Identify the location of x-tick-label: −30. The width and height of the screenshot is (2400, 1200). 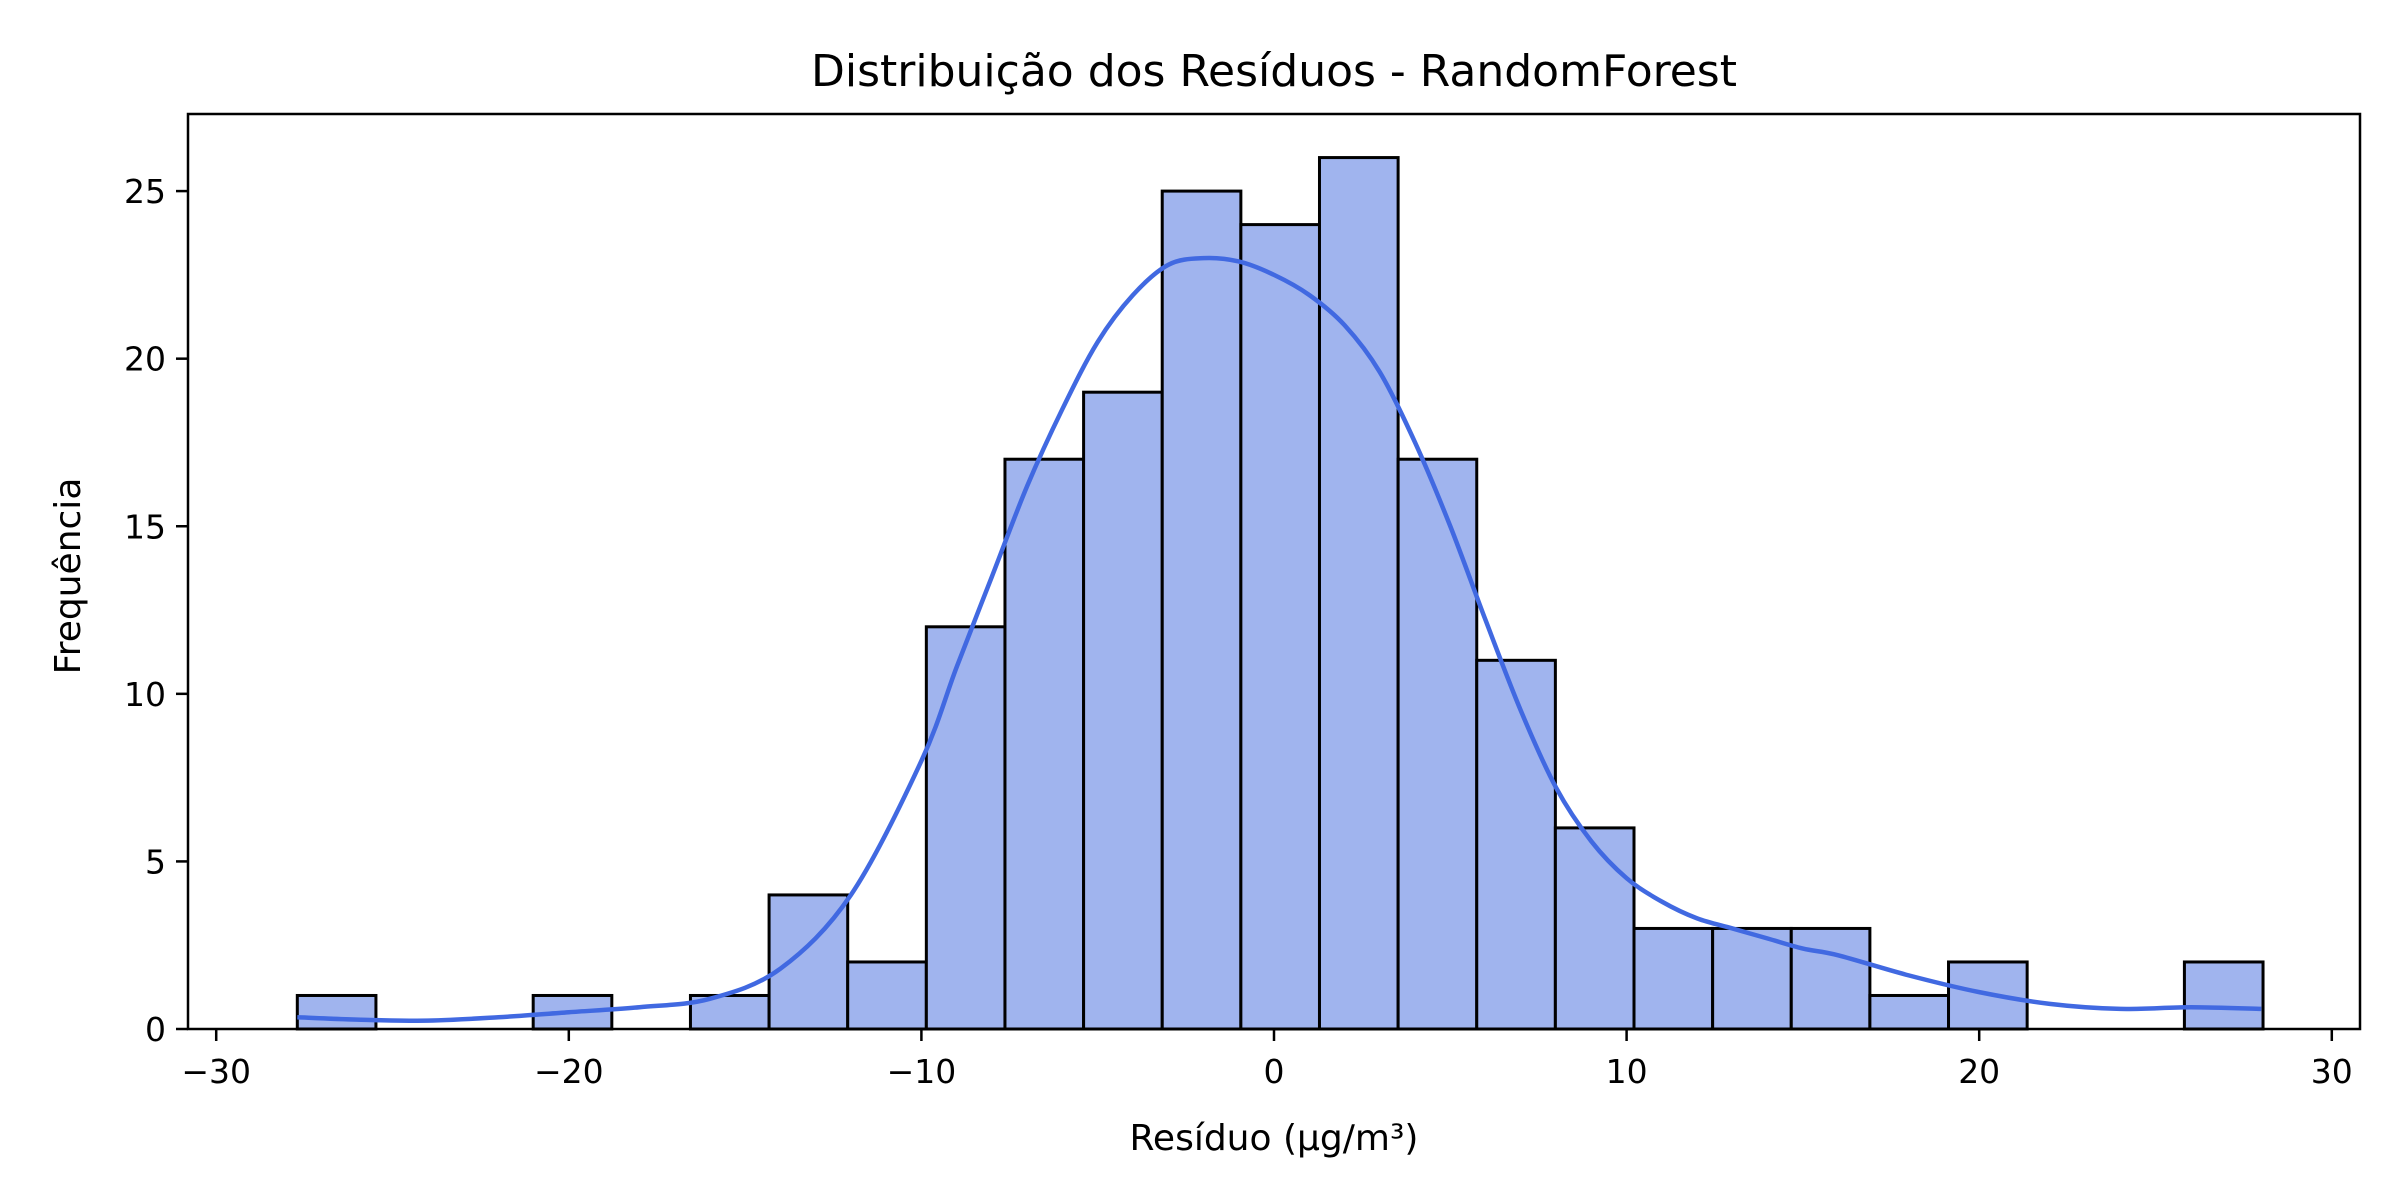
(216, 1071).